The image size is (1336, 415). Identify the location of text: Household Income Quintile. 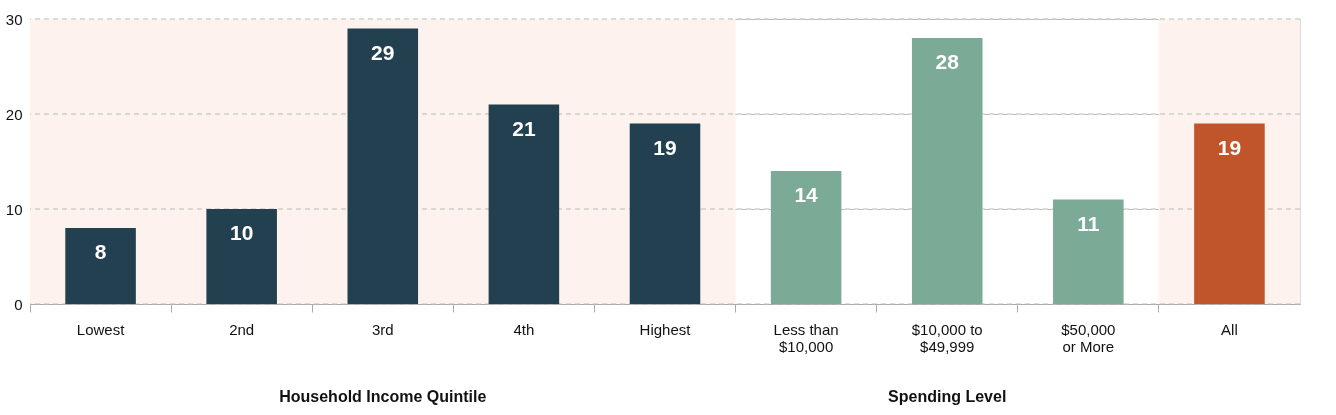
(383, 396).